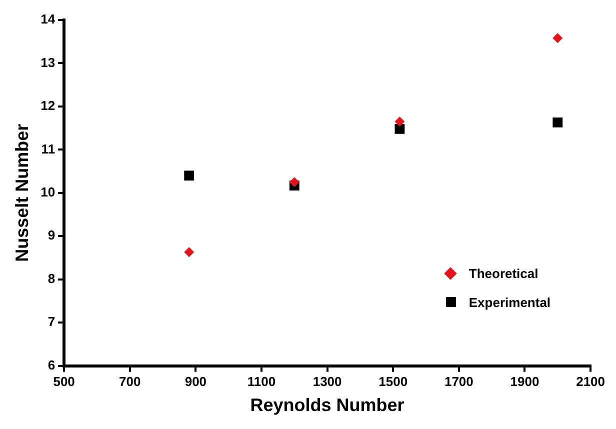  I want to click on y-tick-label: 6, so click(52, 364).